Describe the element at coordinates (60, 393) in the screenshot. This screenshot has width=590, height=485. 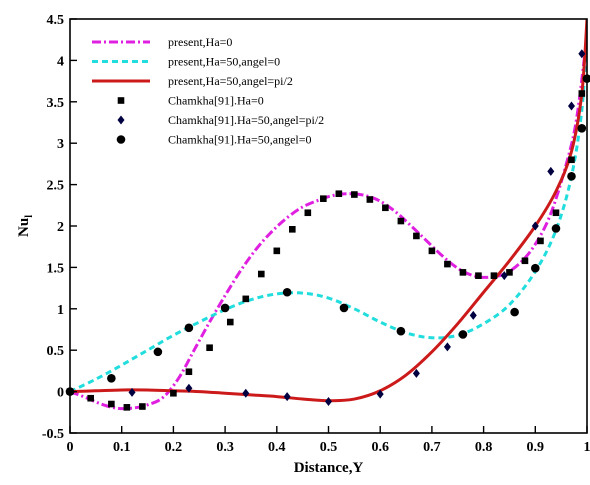
I see `y-tick-label: 0` at that location.